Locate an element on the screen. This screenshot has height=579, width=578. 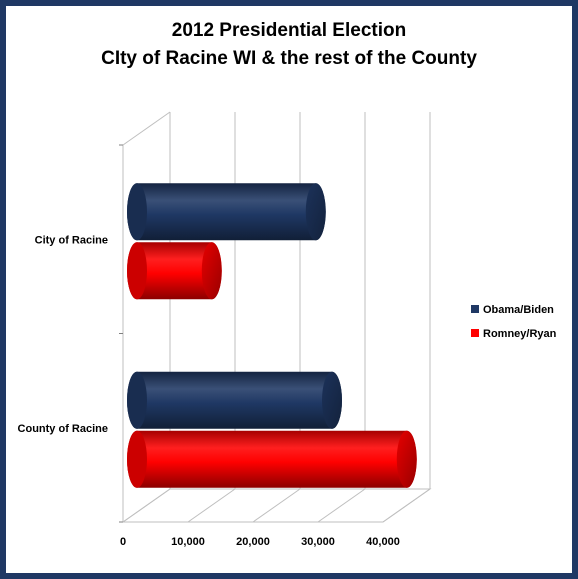
bar-romney-ryan-county-of-racine is located at coordinates (272, 459).